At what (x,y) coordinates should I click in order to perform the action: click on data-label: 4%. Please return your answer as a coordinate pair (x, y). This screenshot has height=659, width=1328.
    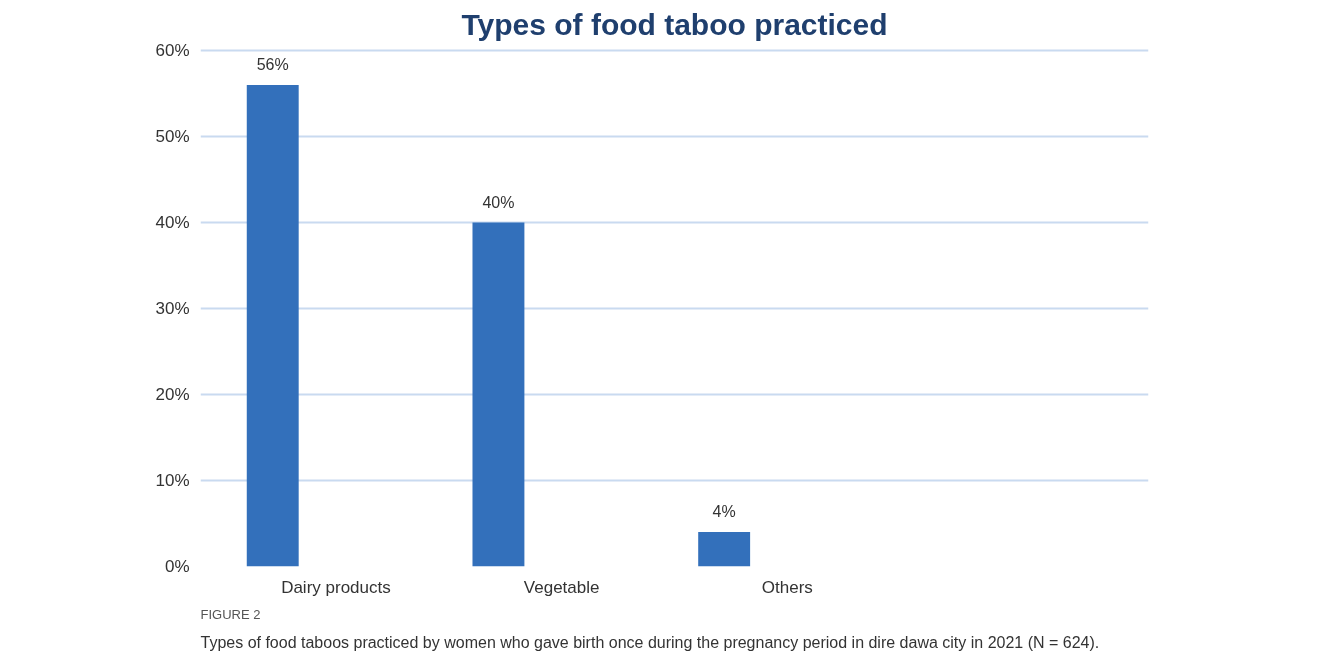
    Looking at the image, I should click on (724, 512).